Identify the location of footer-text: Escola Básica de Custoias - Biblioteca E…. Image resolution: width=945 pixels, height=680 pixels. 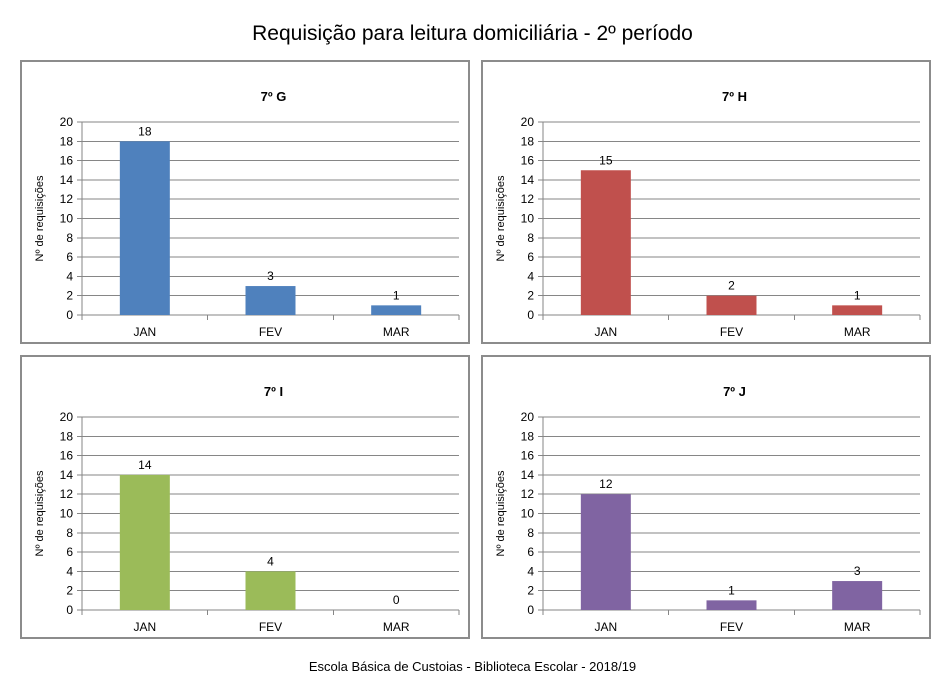
(472, 666).